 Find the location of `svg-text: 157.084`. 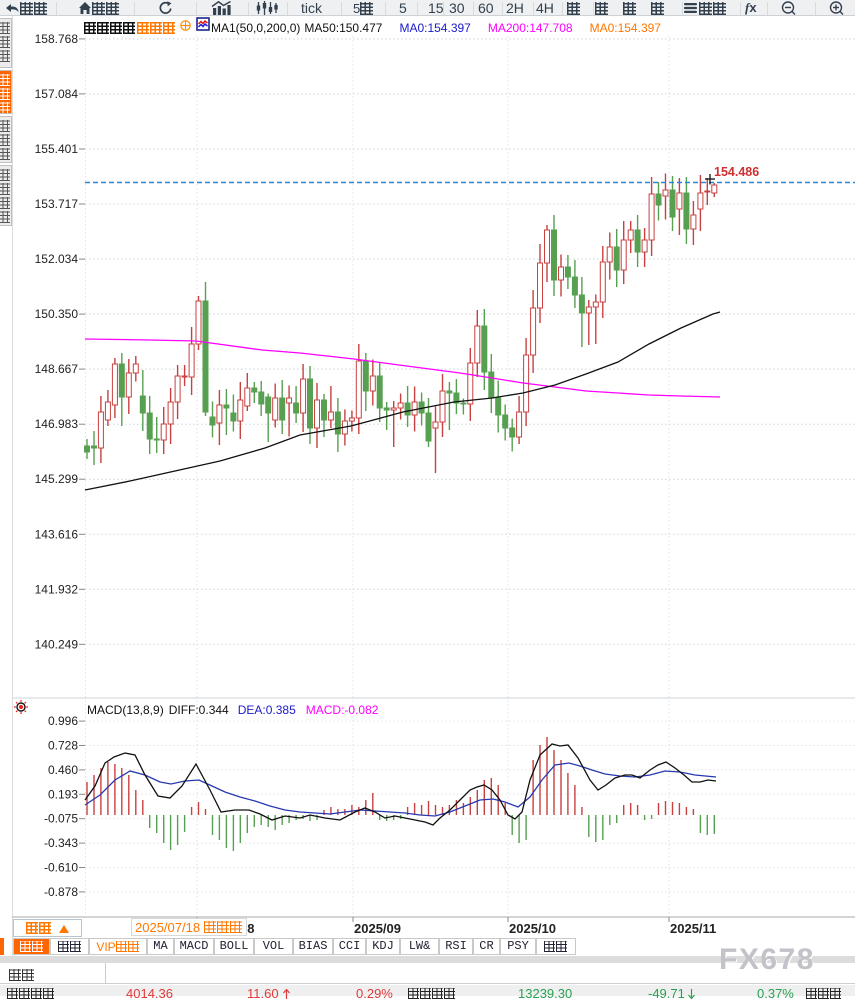

svg-text: 157.084 is located at coordinates (57, 94).